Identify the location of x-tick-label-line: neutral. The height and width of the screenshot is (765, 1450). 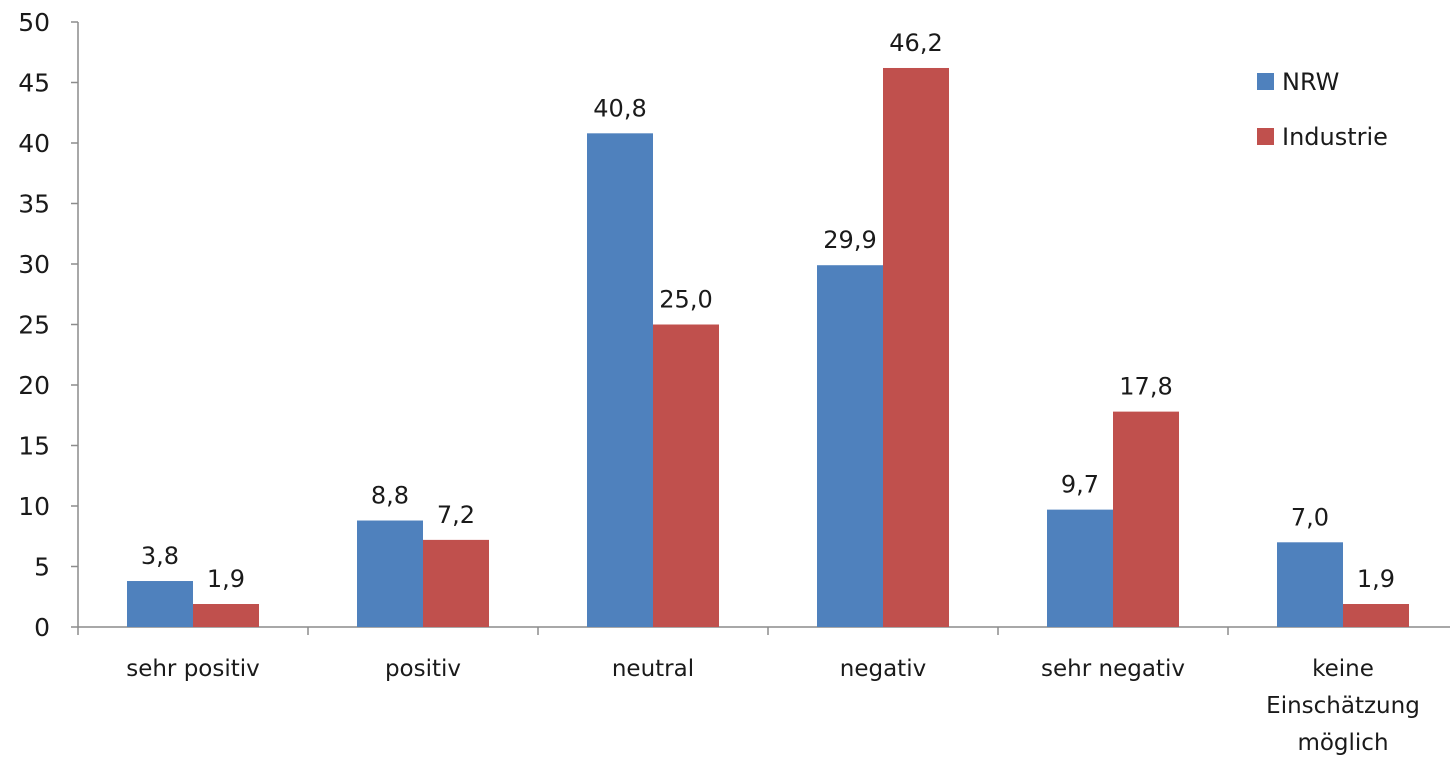
(653, 669).